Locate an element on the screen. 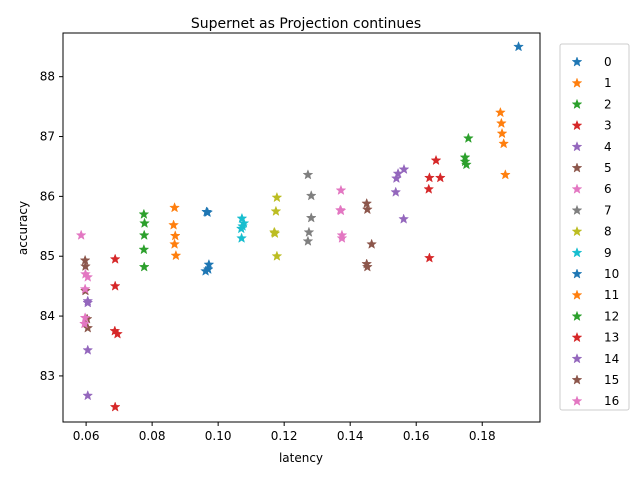  x-tick-label: 0.12 is located at coordinates (284, 436).